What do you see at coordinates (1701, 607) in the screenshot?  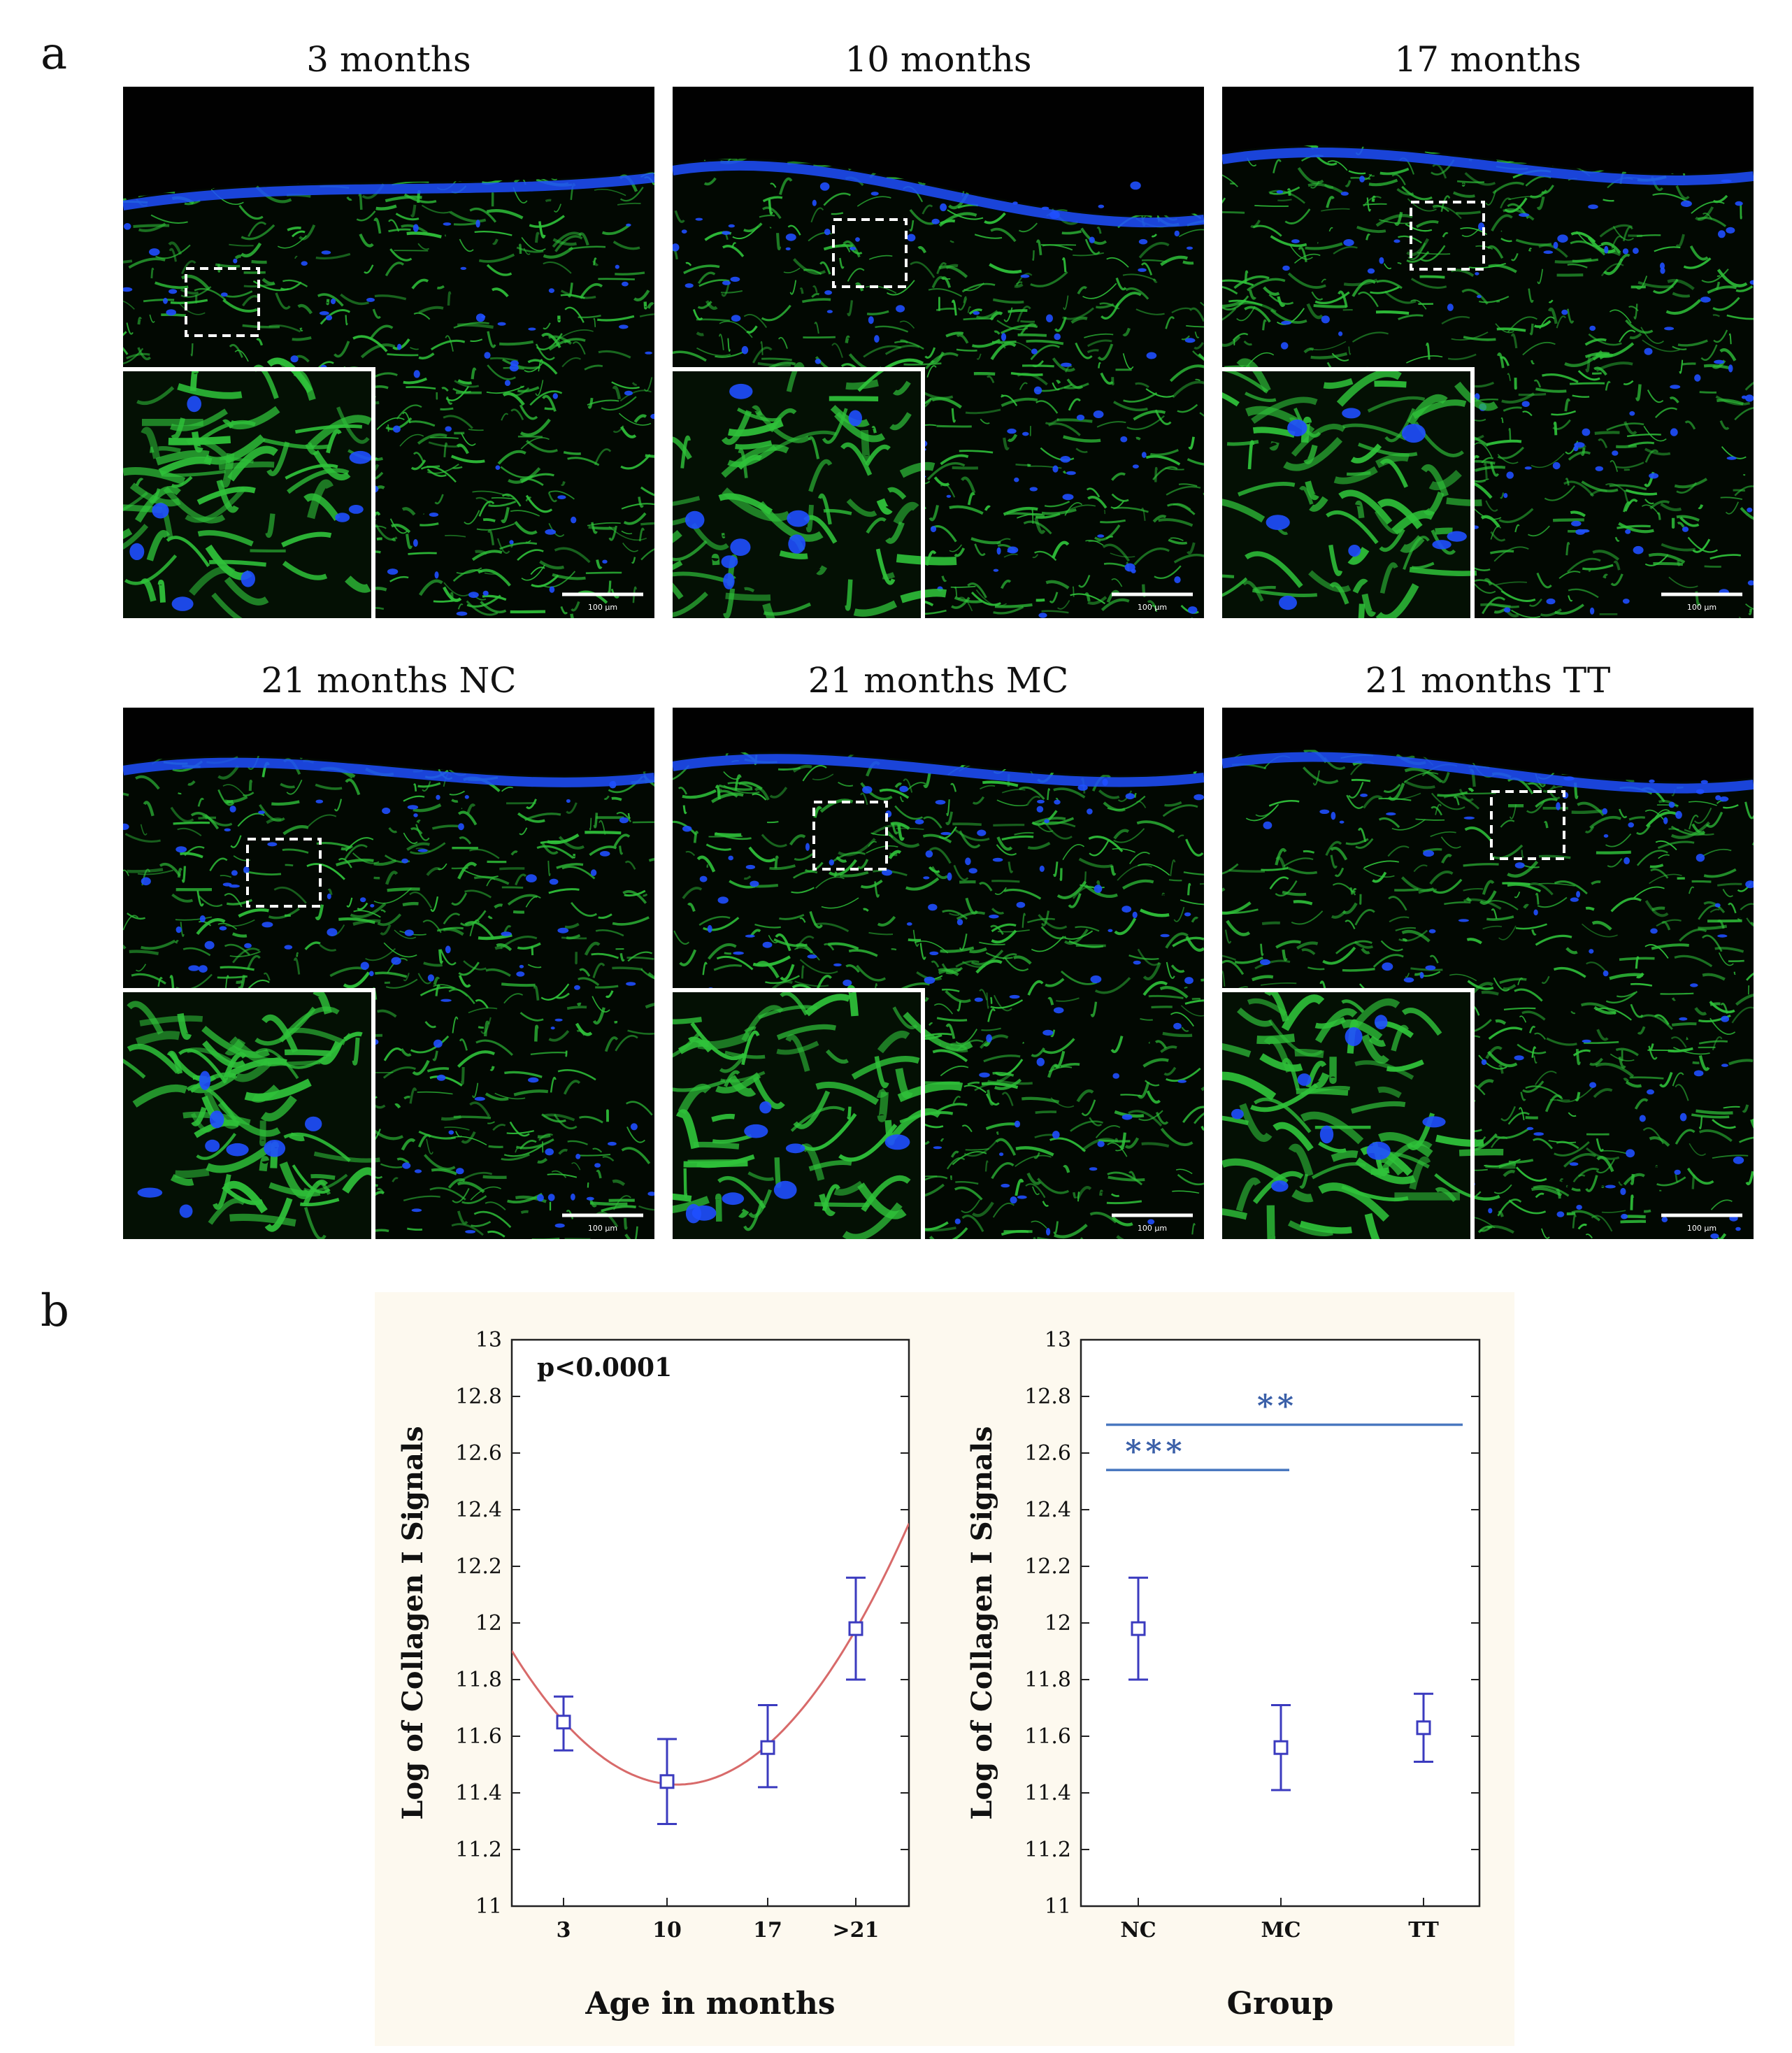 I see `scale-bar-label: 100 µm` at bounding box center [1701, 607].